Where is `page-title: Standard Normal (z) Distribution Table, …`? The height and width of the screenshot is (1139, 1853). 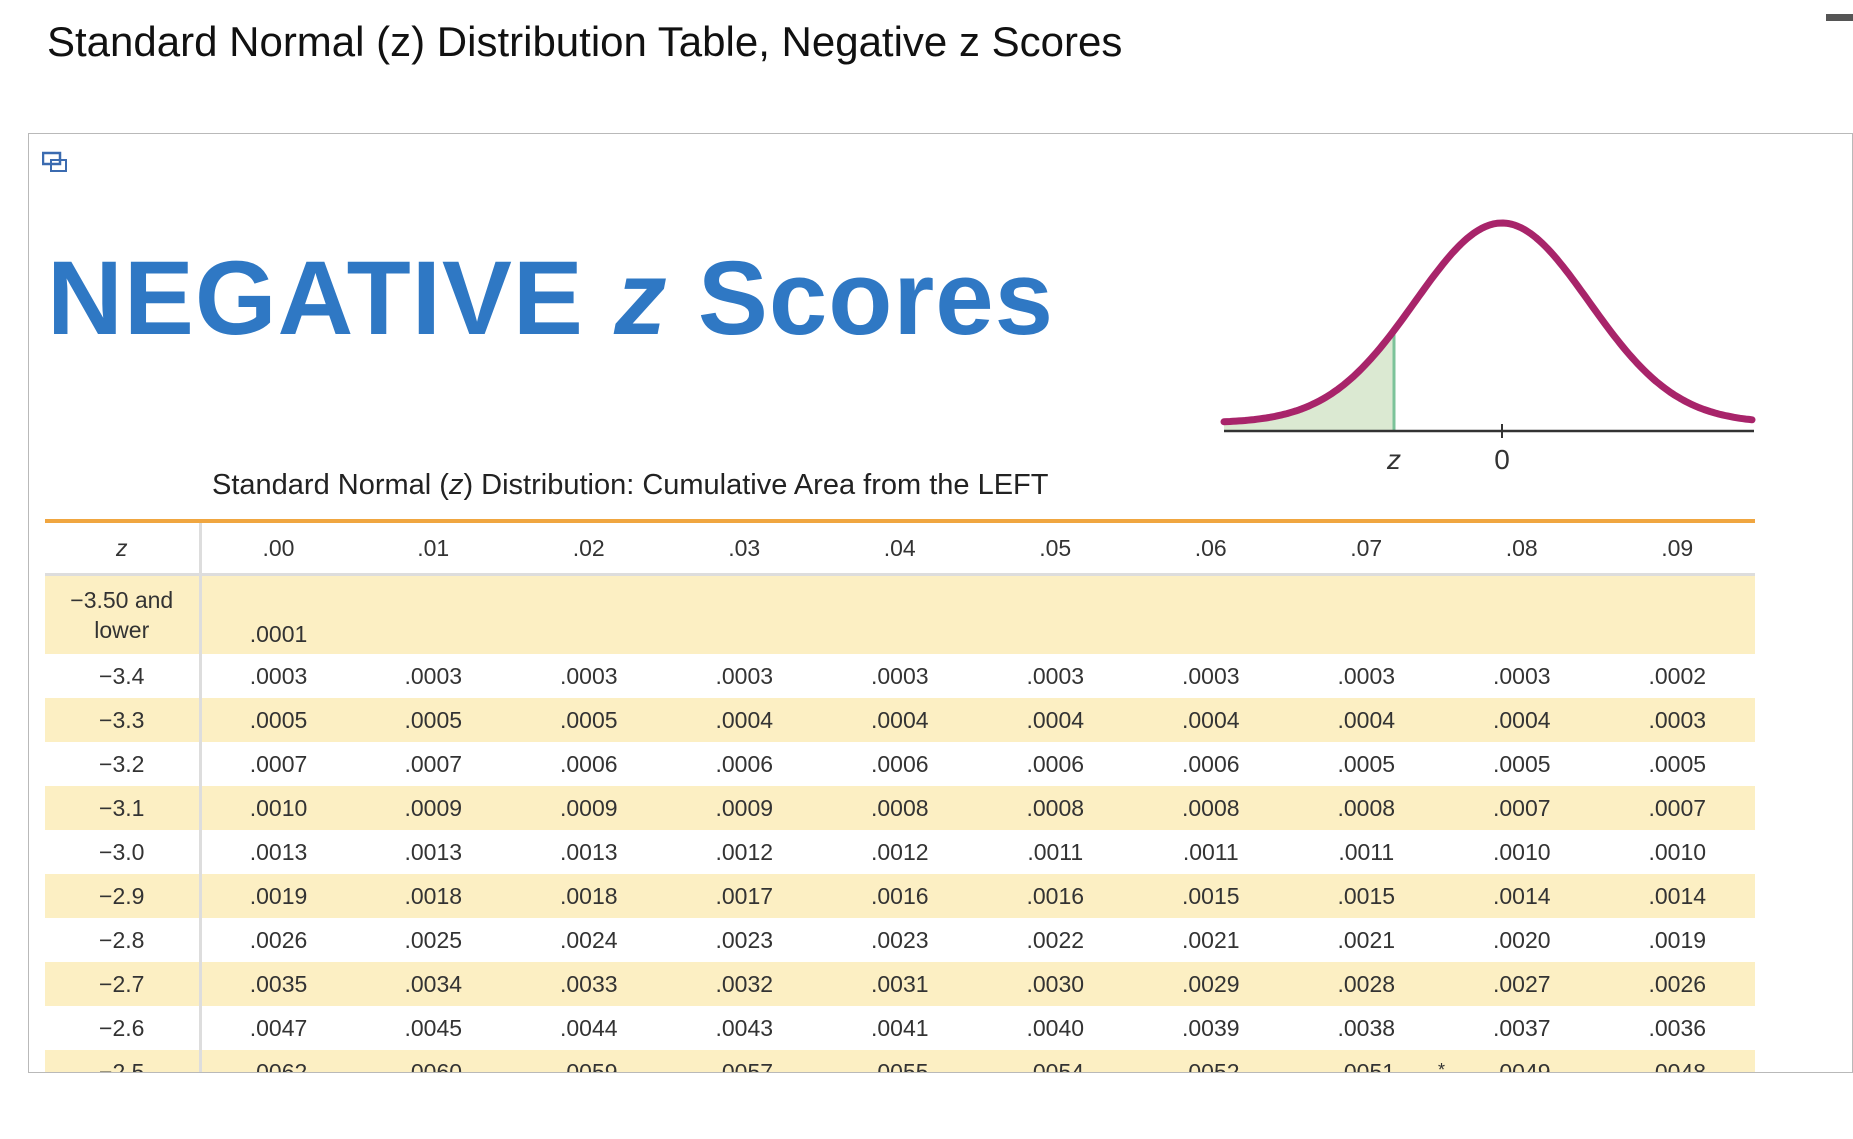 page-title: Standard Normal (z) Distribution Table, … is located at coordinates (585, 41).